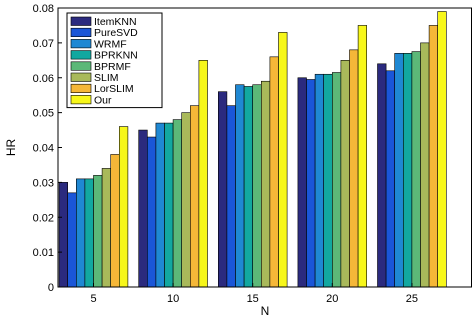 The height and width of the screenshot is (320, 472). Describe the element at coordinates (43, 149) in the screenshot. I see `y-tick-label: 0.04` at that location.